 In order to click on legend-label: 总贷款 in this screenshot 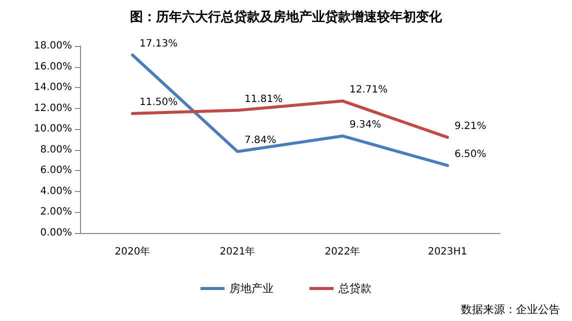, I will do `click(355, 288)`.